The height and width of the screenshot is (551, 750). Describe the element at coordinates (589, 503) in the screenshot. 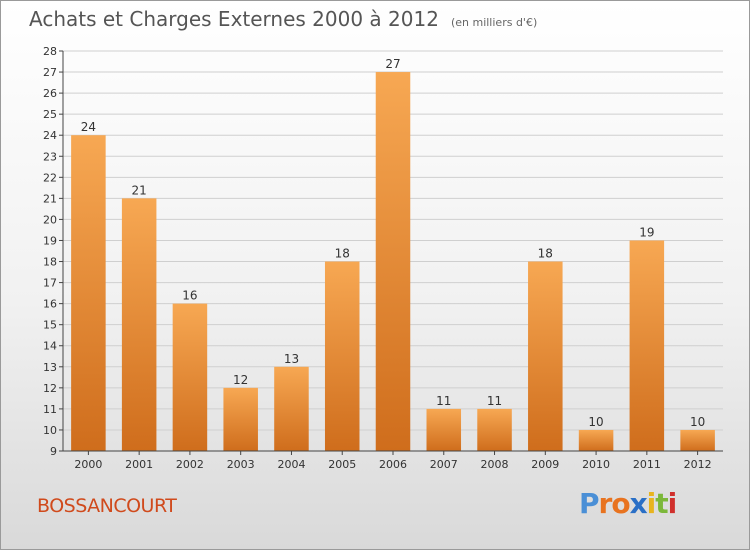

I see `logo-letter: P` at that location.